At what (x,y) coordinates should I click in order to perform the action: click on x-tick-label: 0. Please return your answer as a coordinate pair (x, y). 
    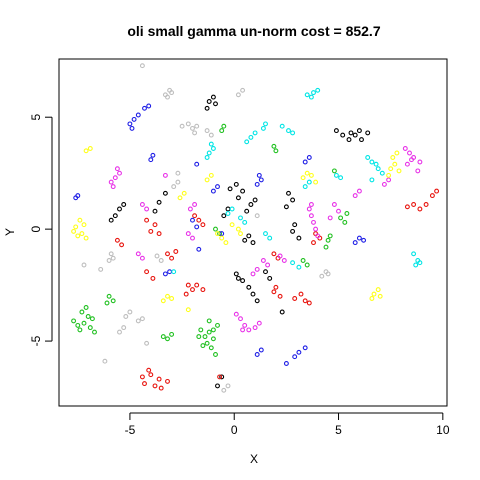
    Looking at the image, I should click on (234, 430).